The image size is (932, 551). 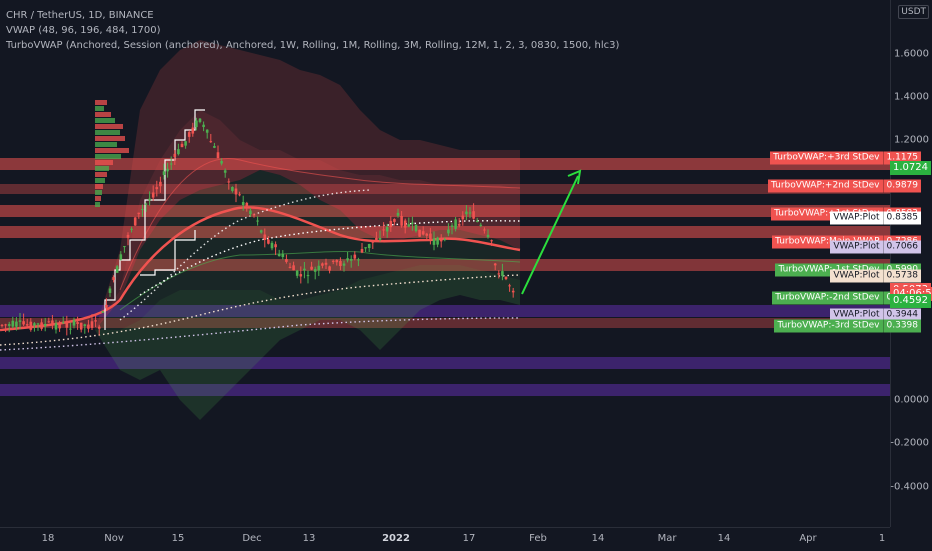 I want to click on series-label: TurboVWAP:-3rd StDev 0.3398, so click(x=847, y=326).